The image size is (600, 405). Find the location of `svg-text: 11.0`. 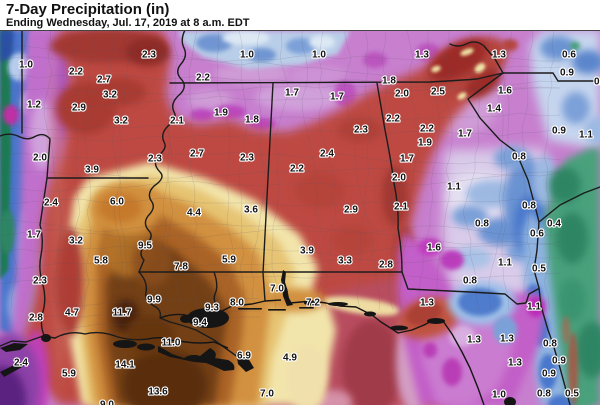

svg-text: 11.0 is located at coordinates (171, 343).